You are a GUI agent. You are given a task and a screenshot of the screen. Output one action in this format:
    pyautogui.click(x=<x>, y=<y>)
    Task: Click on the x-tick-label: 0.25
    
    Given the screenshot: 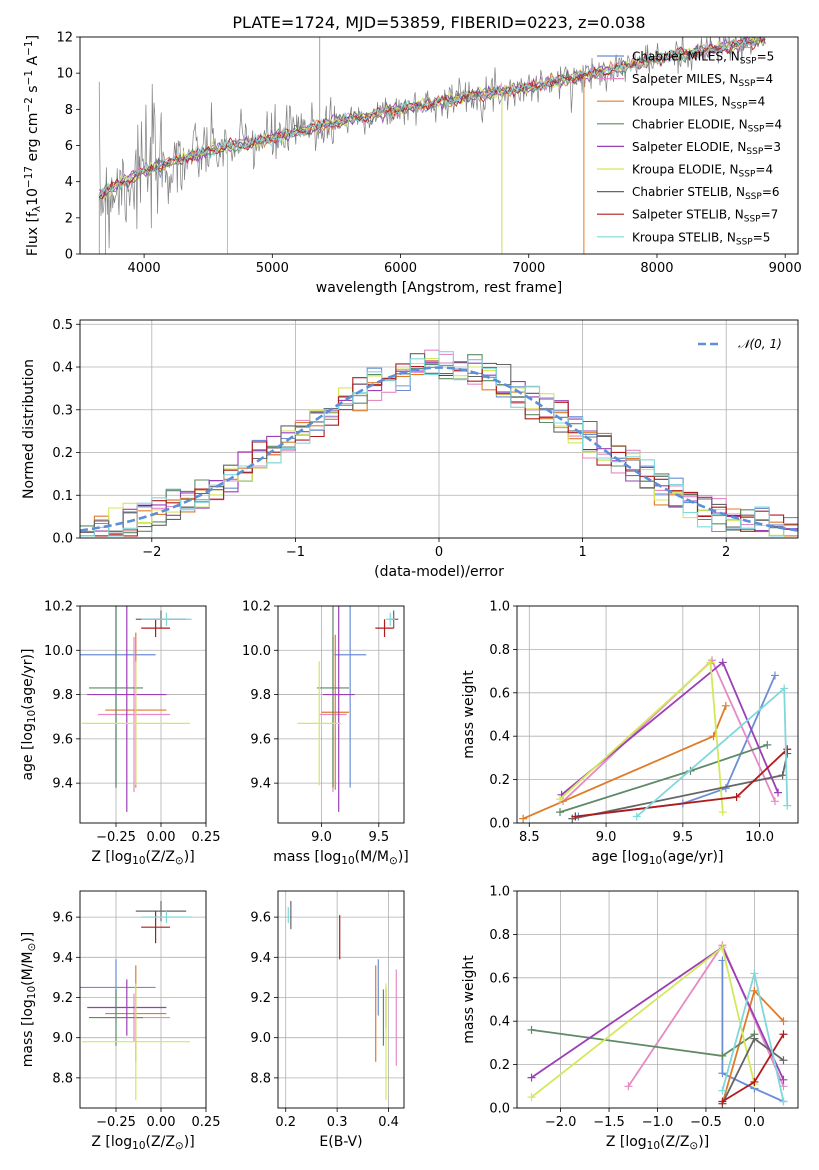 What is the action you would take?
    pyautogui.click(x=206, y=837)
    